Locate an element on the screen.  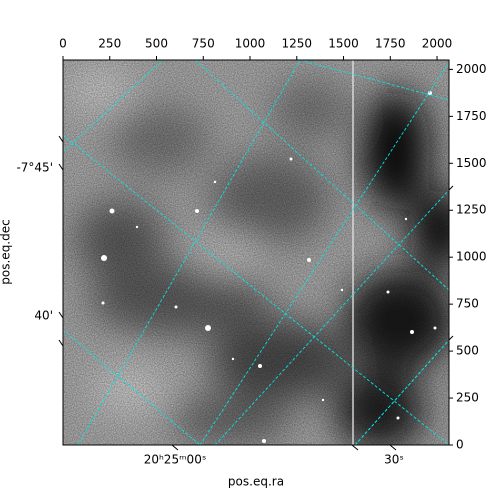
ra-tick-label: 20ʰ25ᵐ00ˢ is located at coordinates (175, 460).